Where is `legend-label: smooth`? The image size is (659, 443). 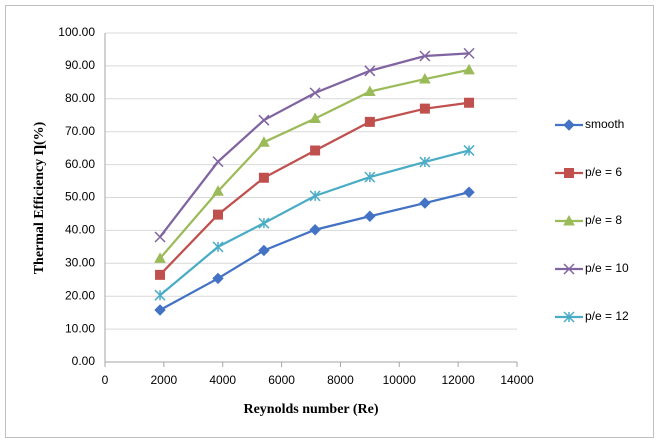
legend-label: smooth is located at coordinates (604, 124).